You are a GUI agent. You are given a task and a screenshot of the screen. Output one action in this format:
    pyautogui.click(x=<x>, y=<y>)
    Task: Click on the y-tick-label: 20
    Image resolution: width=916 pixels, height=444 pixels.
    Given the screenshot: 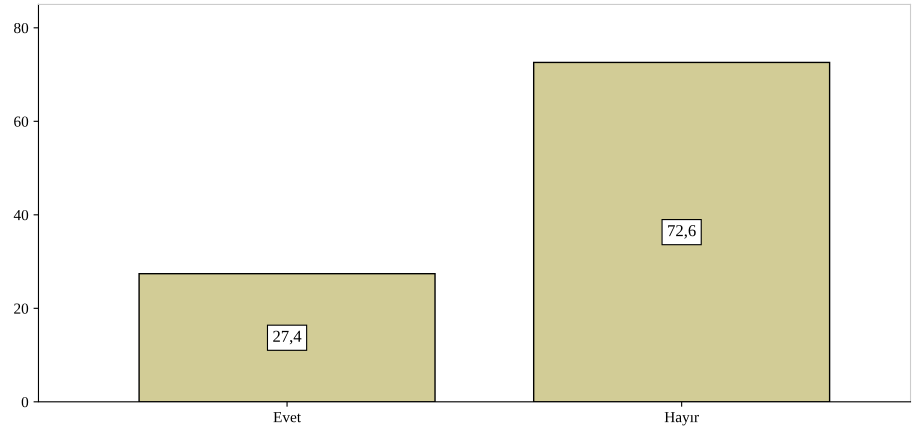 What is the action you would take?
    pyautogui.click(x=21, y=308)
    